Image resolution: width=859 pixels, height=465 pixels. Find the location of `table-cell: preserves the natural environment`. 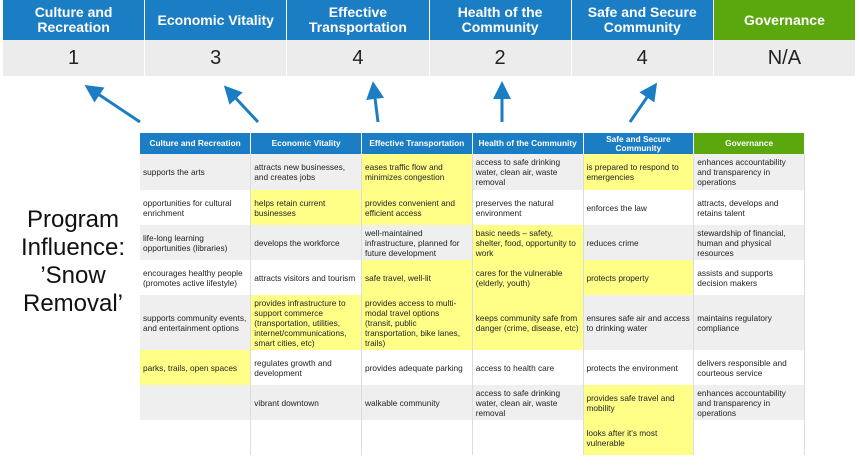

table-cell: preserves the natural environment is located at coordinates (528, 207).